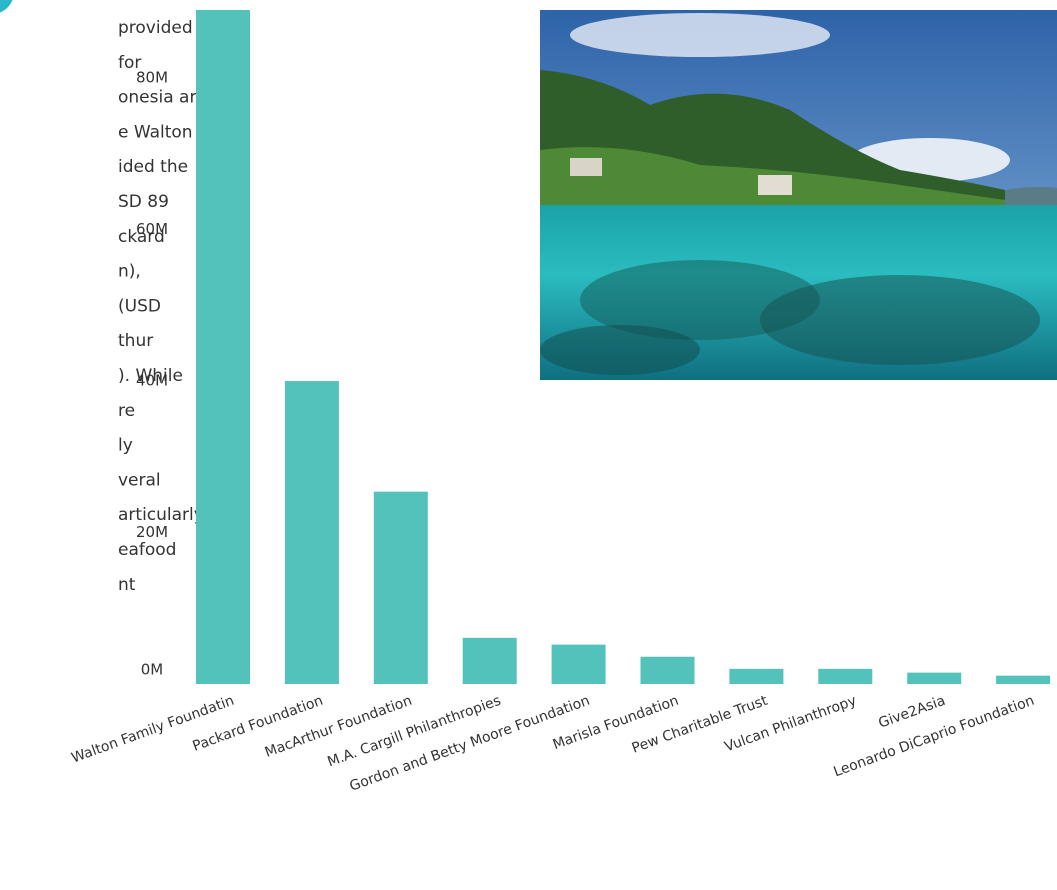  Describe the element at coordinates (135, 341) in the screenshot. I see `text-line: thur` at that location.